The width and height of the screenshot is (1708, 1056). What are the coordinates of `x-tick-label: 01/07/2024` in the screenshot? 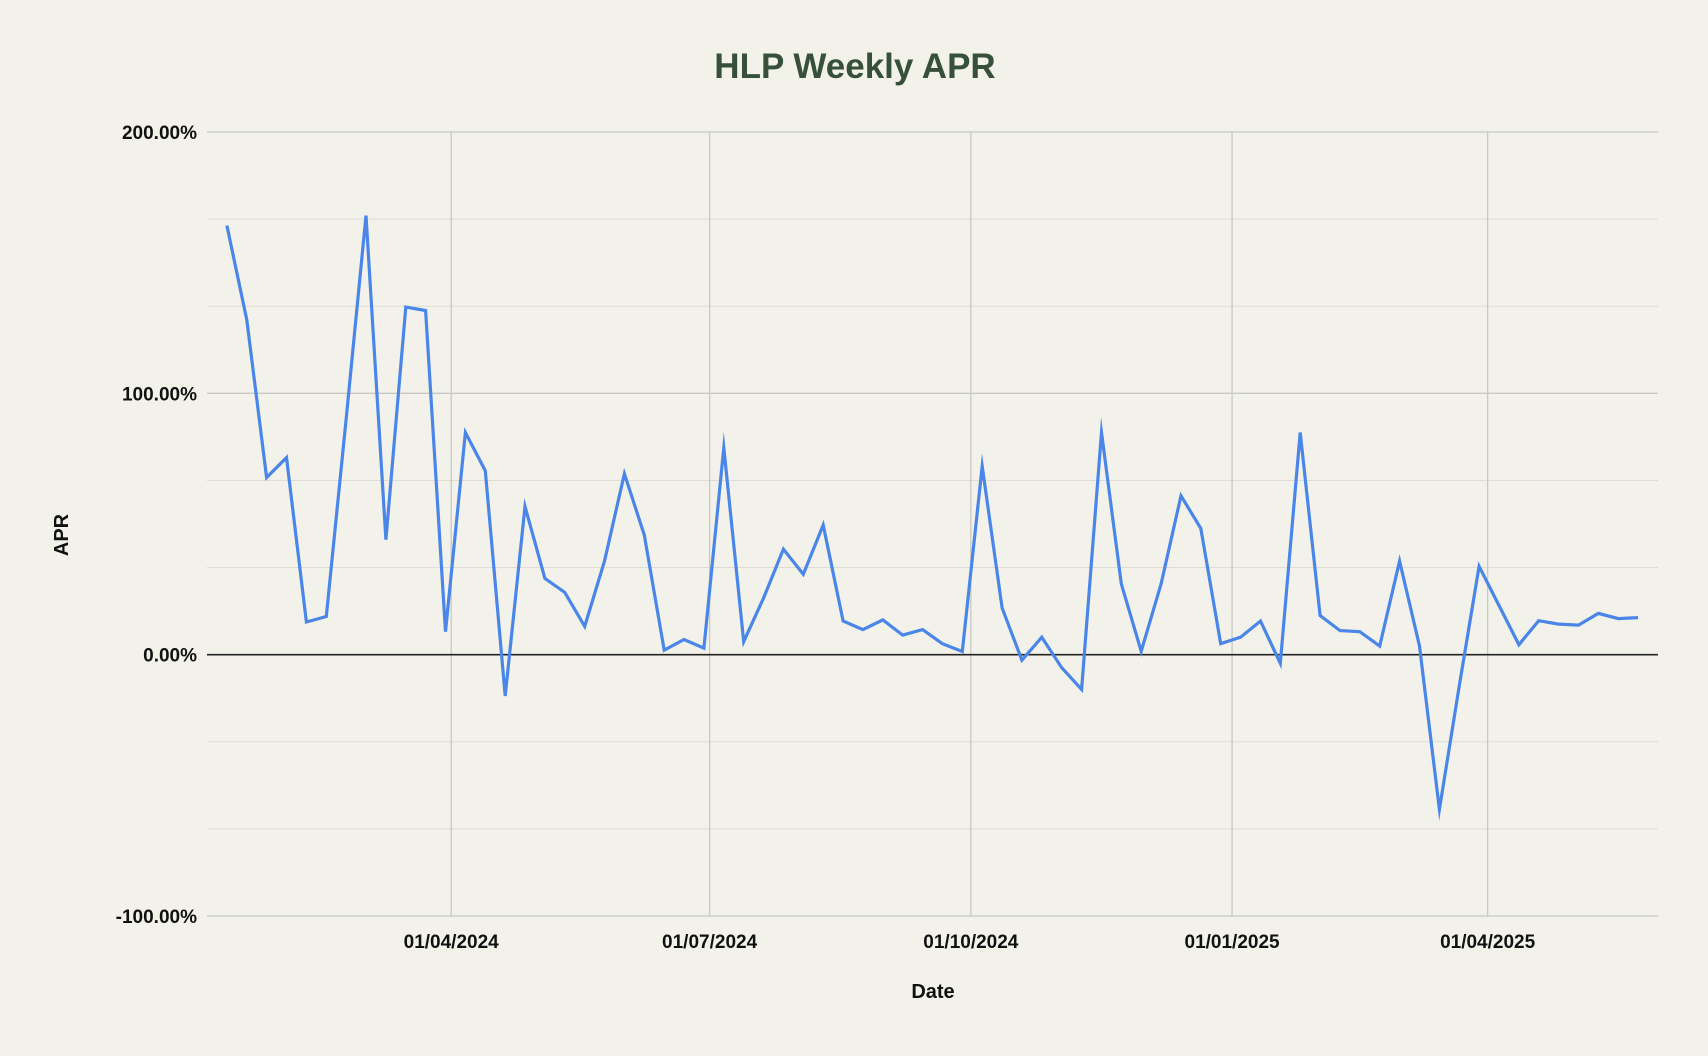 It's located at (710, 942).